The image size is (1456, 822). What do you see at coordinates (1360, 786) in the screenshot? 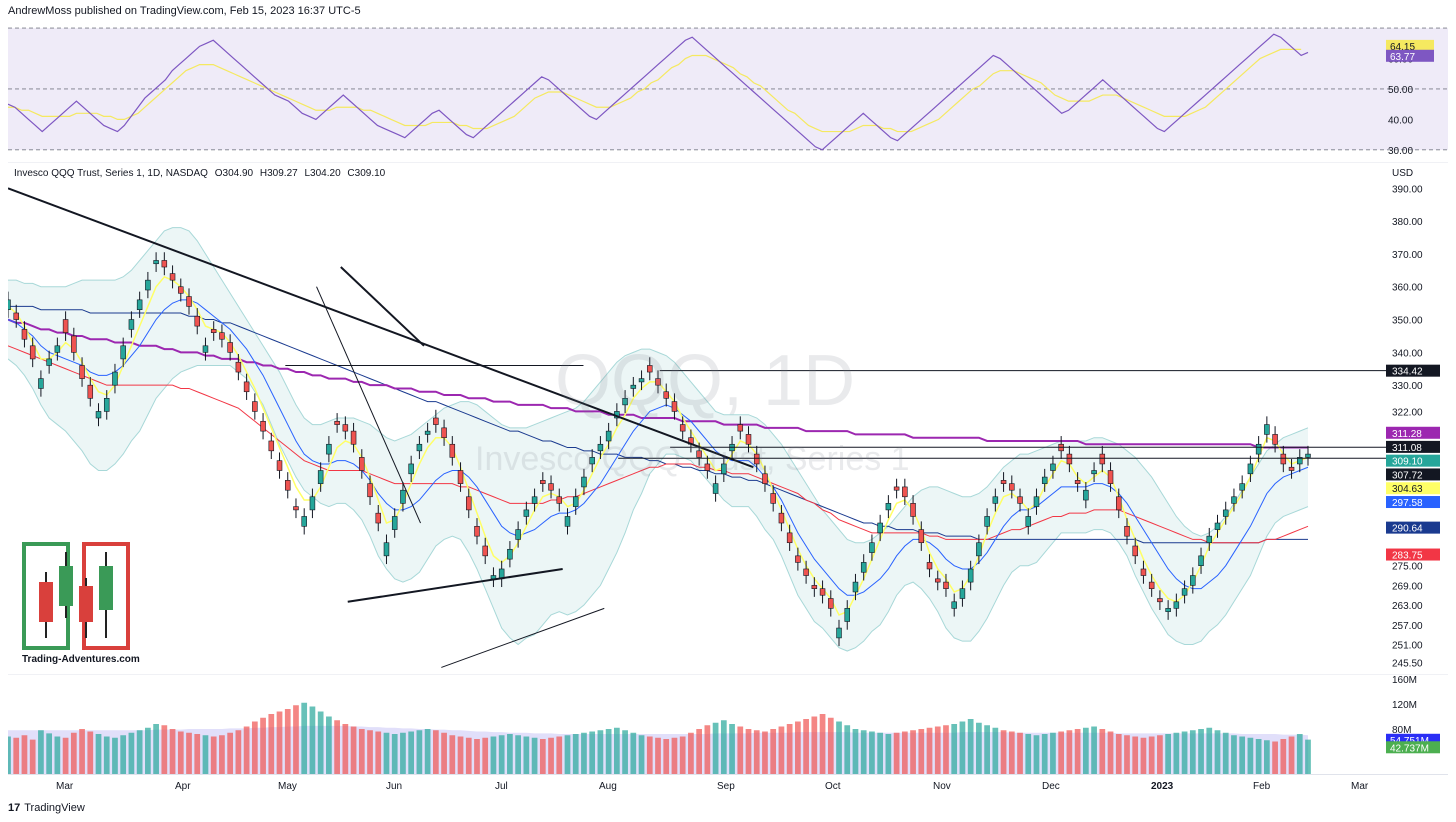
I see `time-tick-label: Mar` at bounding box center [1360, 786].